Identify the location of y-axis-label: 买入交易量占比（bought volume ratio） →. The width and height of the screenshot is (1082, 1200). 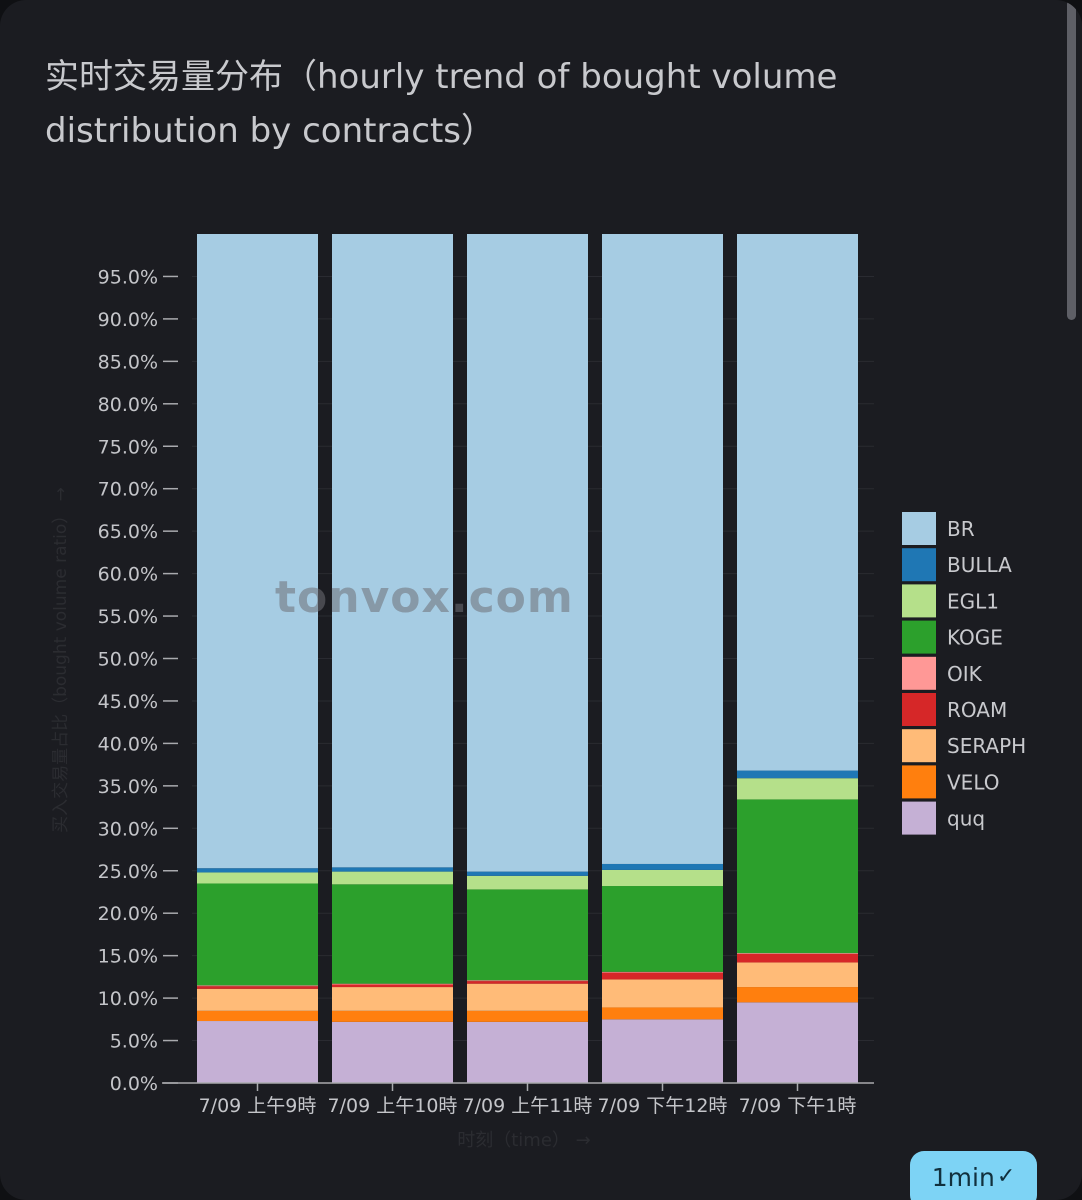
(61, 660).